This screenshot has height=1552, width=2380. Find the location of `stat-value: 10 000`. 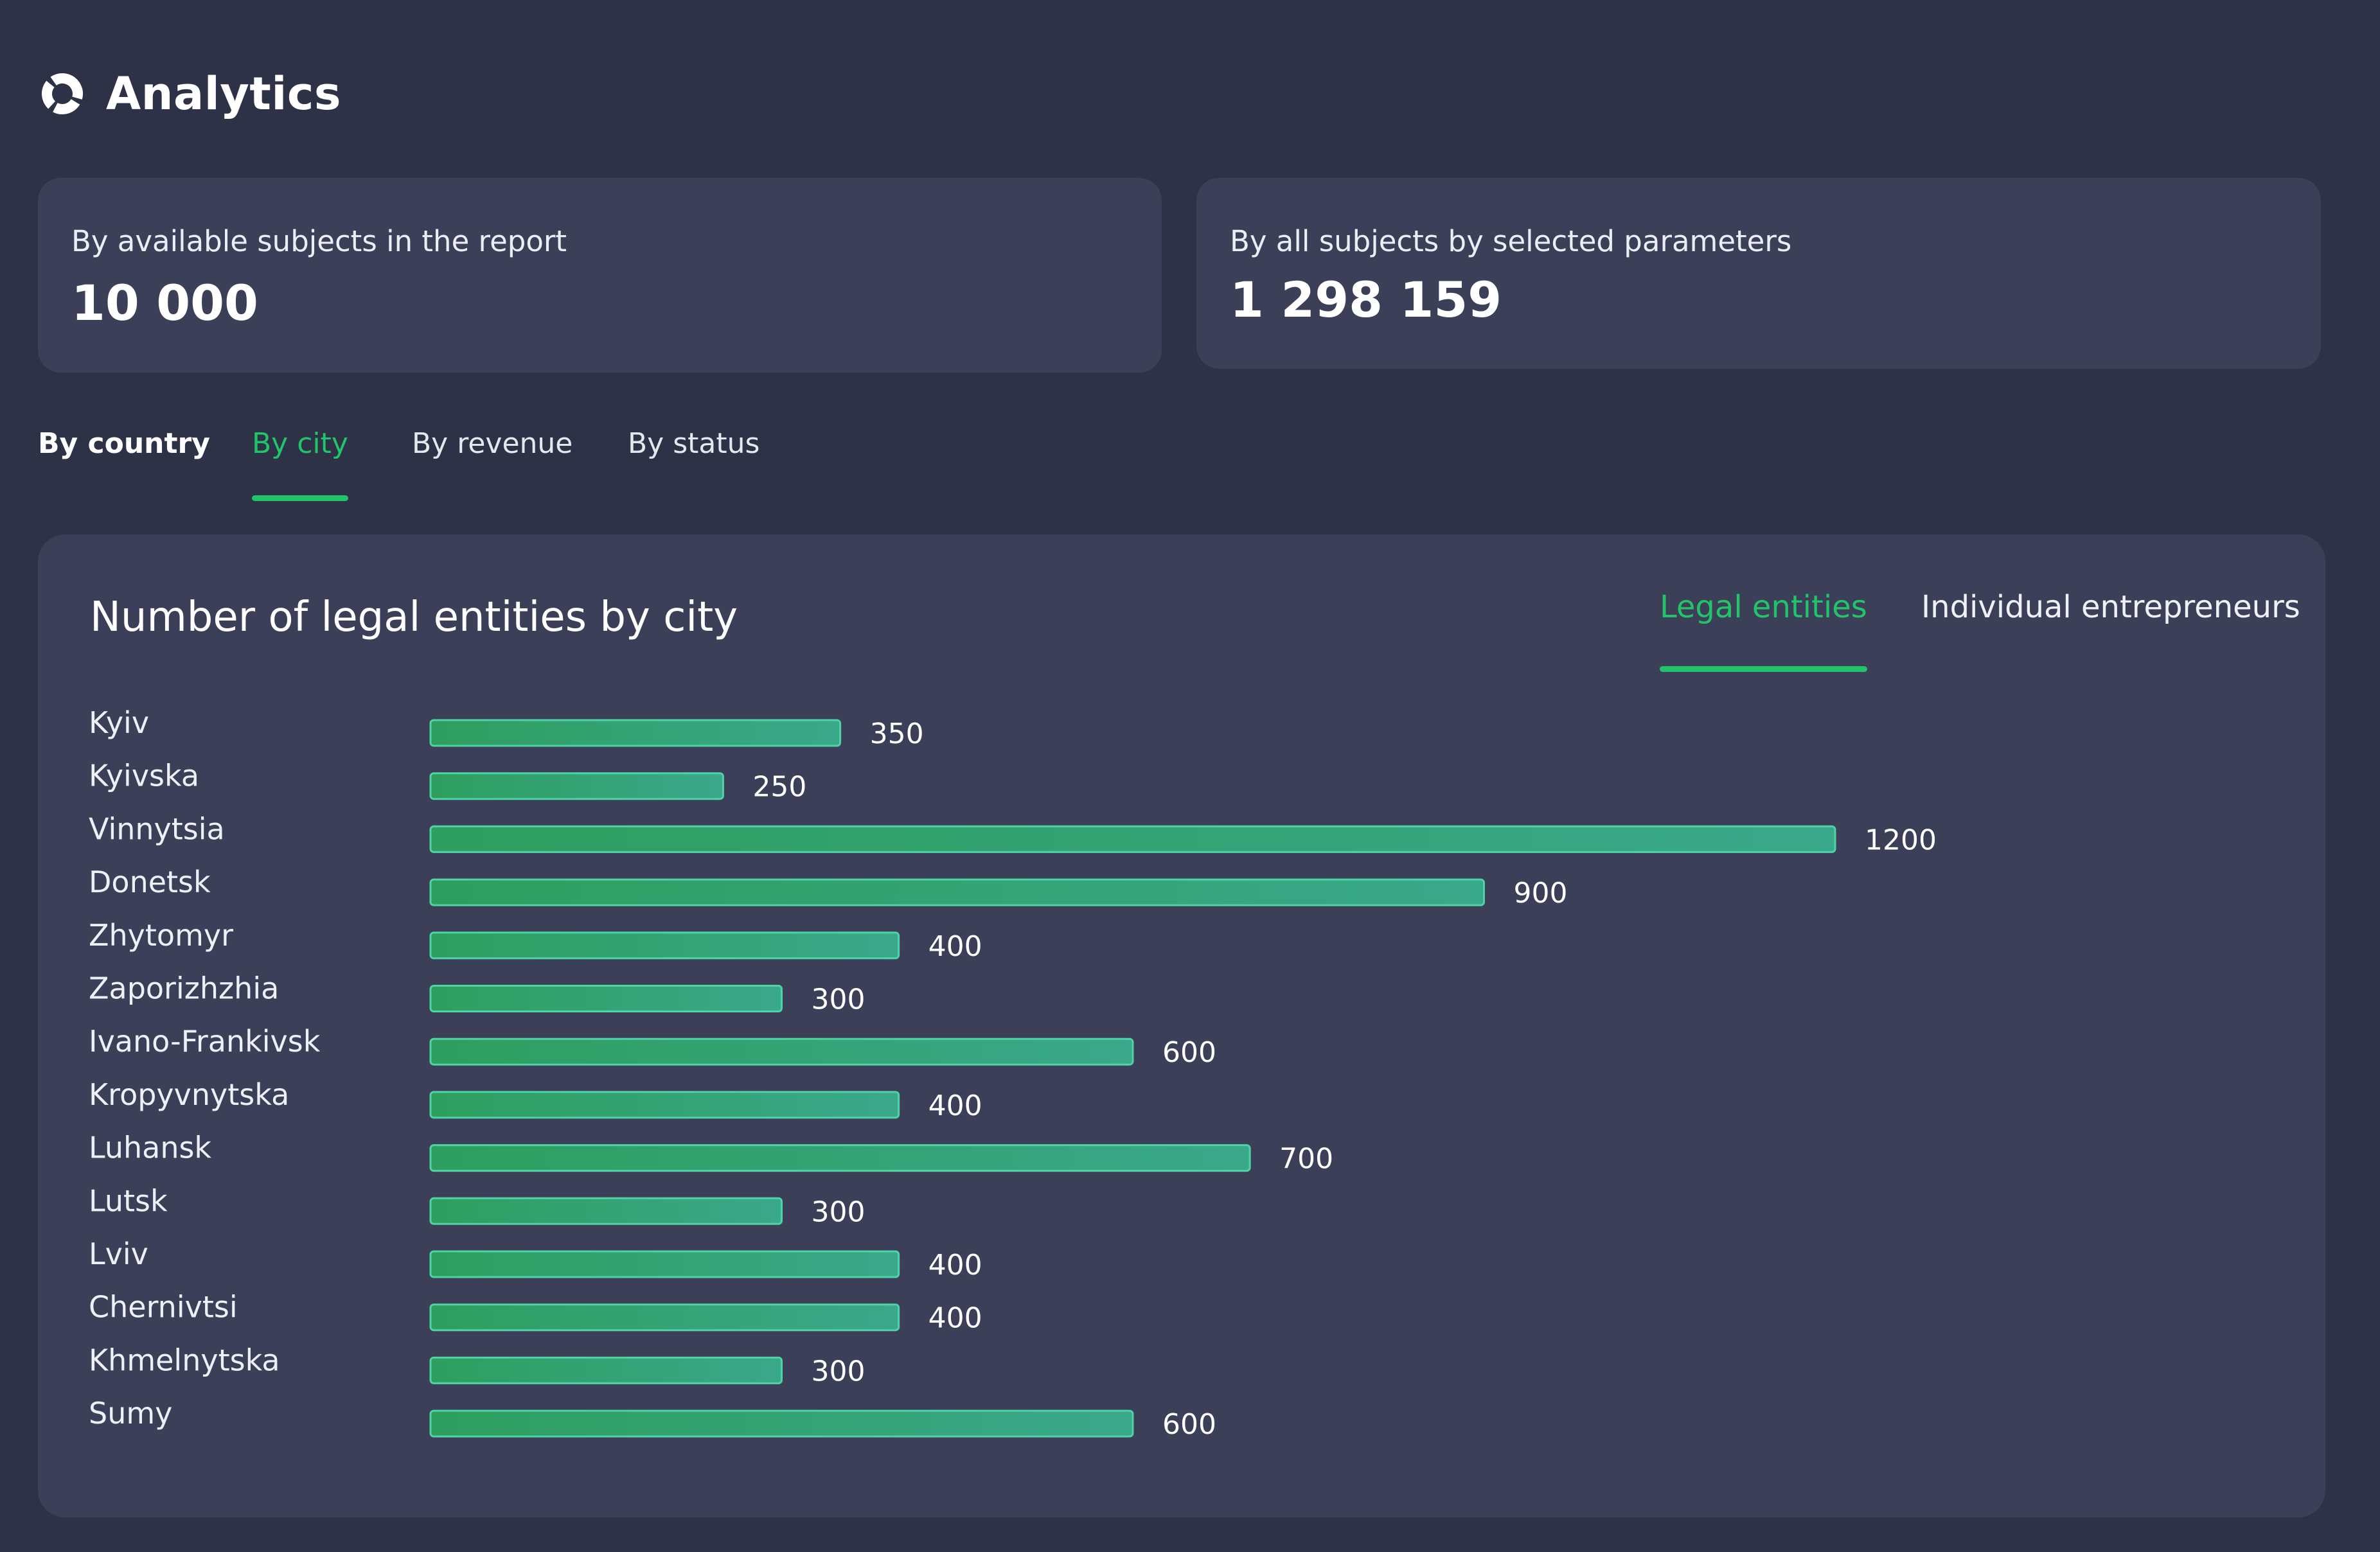

stat-value: 10 000 is located at coordinates (164, 302).